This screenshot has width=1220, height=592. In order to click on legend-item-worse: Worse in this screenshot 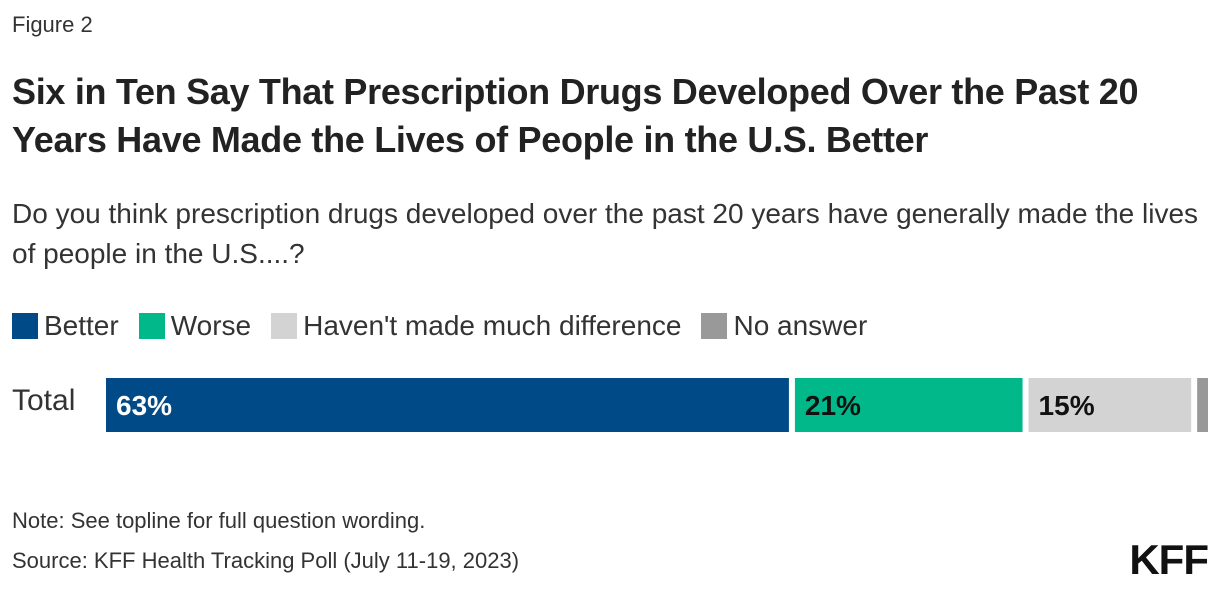, I will do `click(195, 326)`.